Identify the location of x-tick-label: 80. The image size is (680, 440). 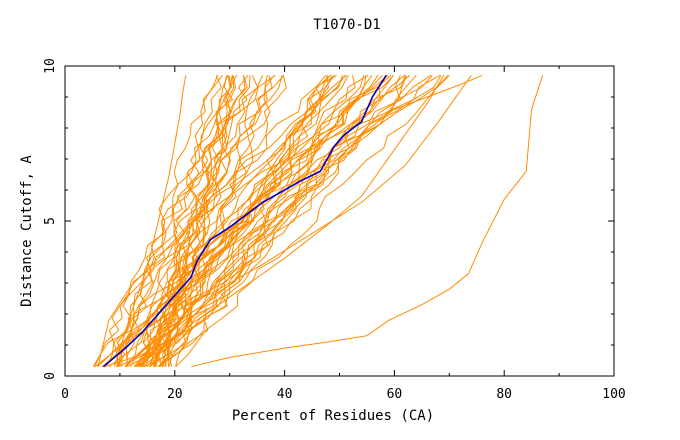
(504, 394).